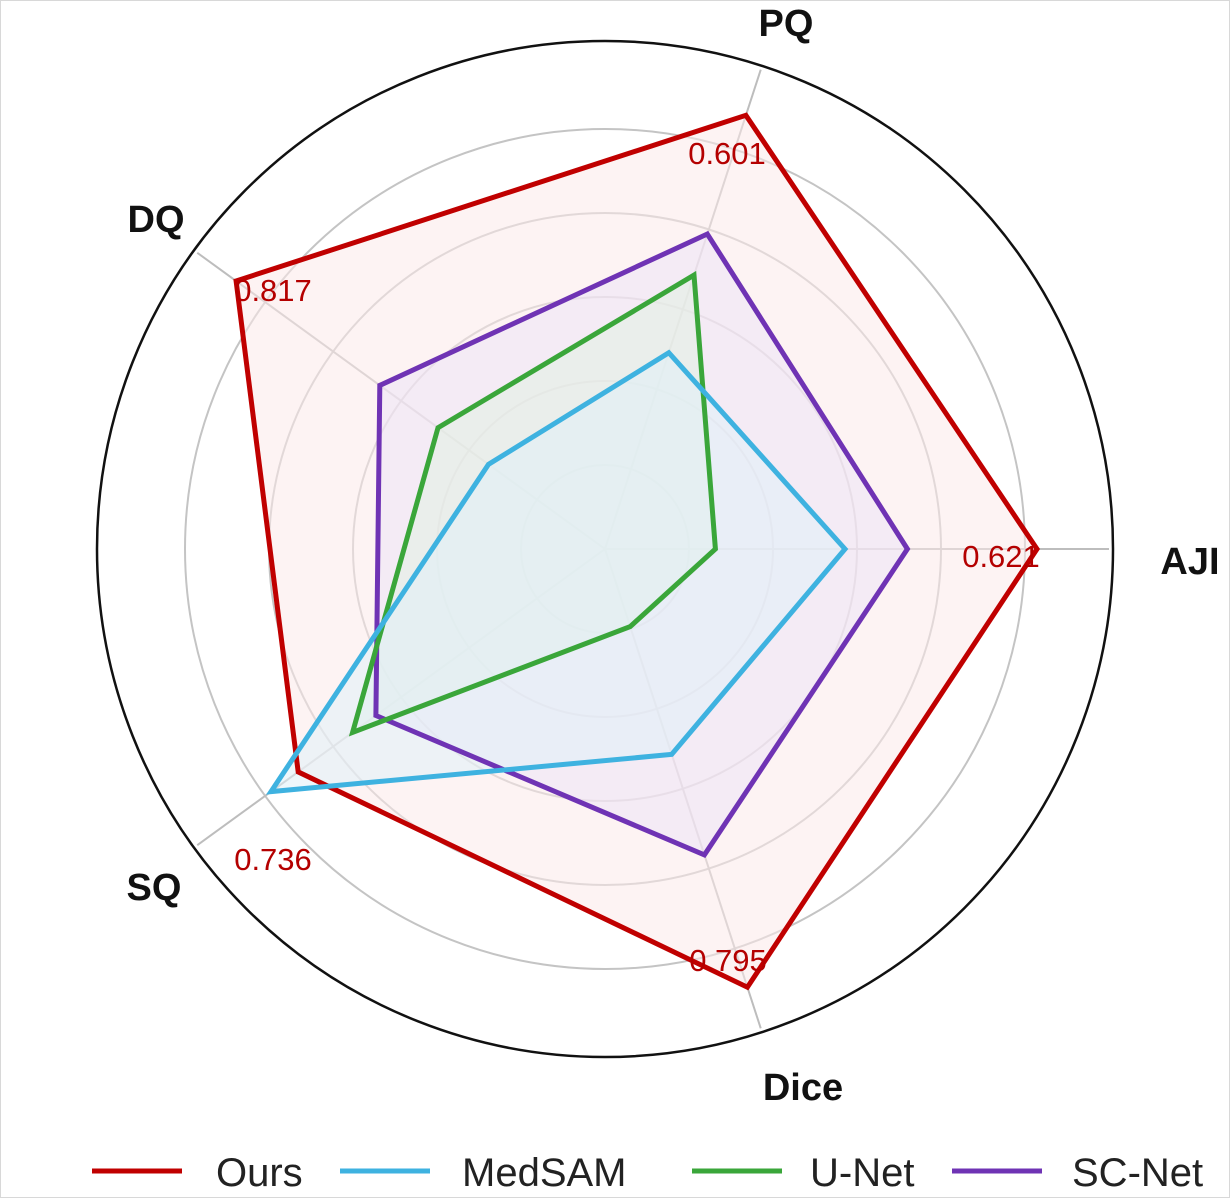 The width and height of the screenshot is (1230, 1198). Describe the element at coordinates (1137, 1173) in the screenshot. I see `legend-label-sc-net: SC-Net` at that location.